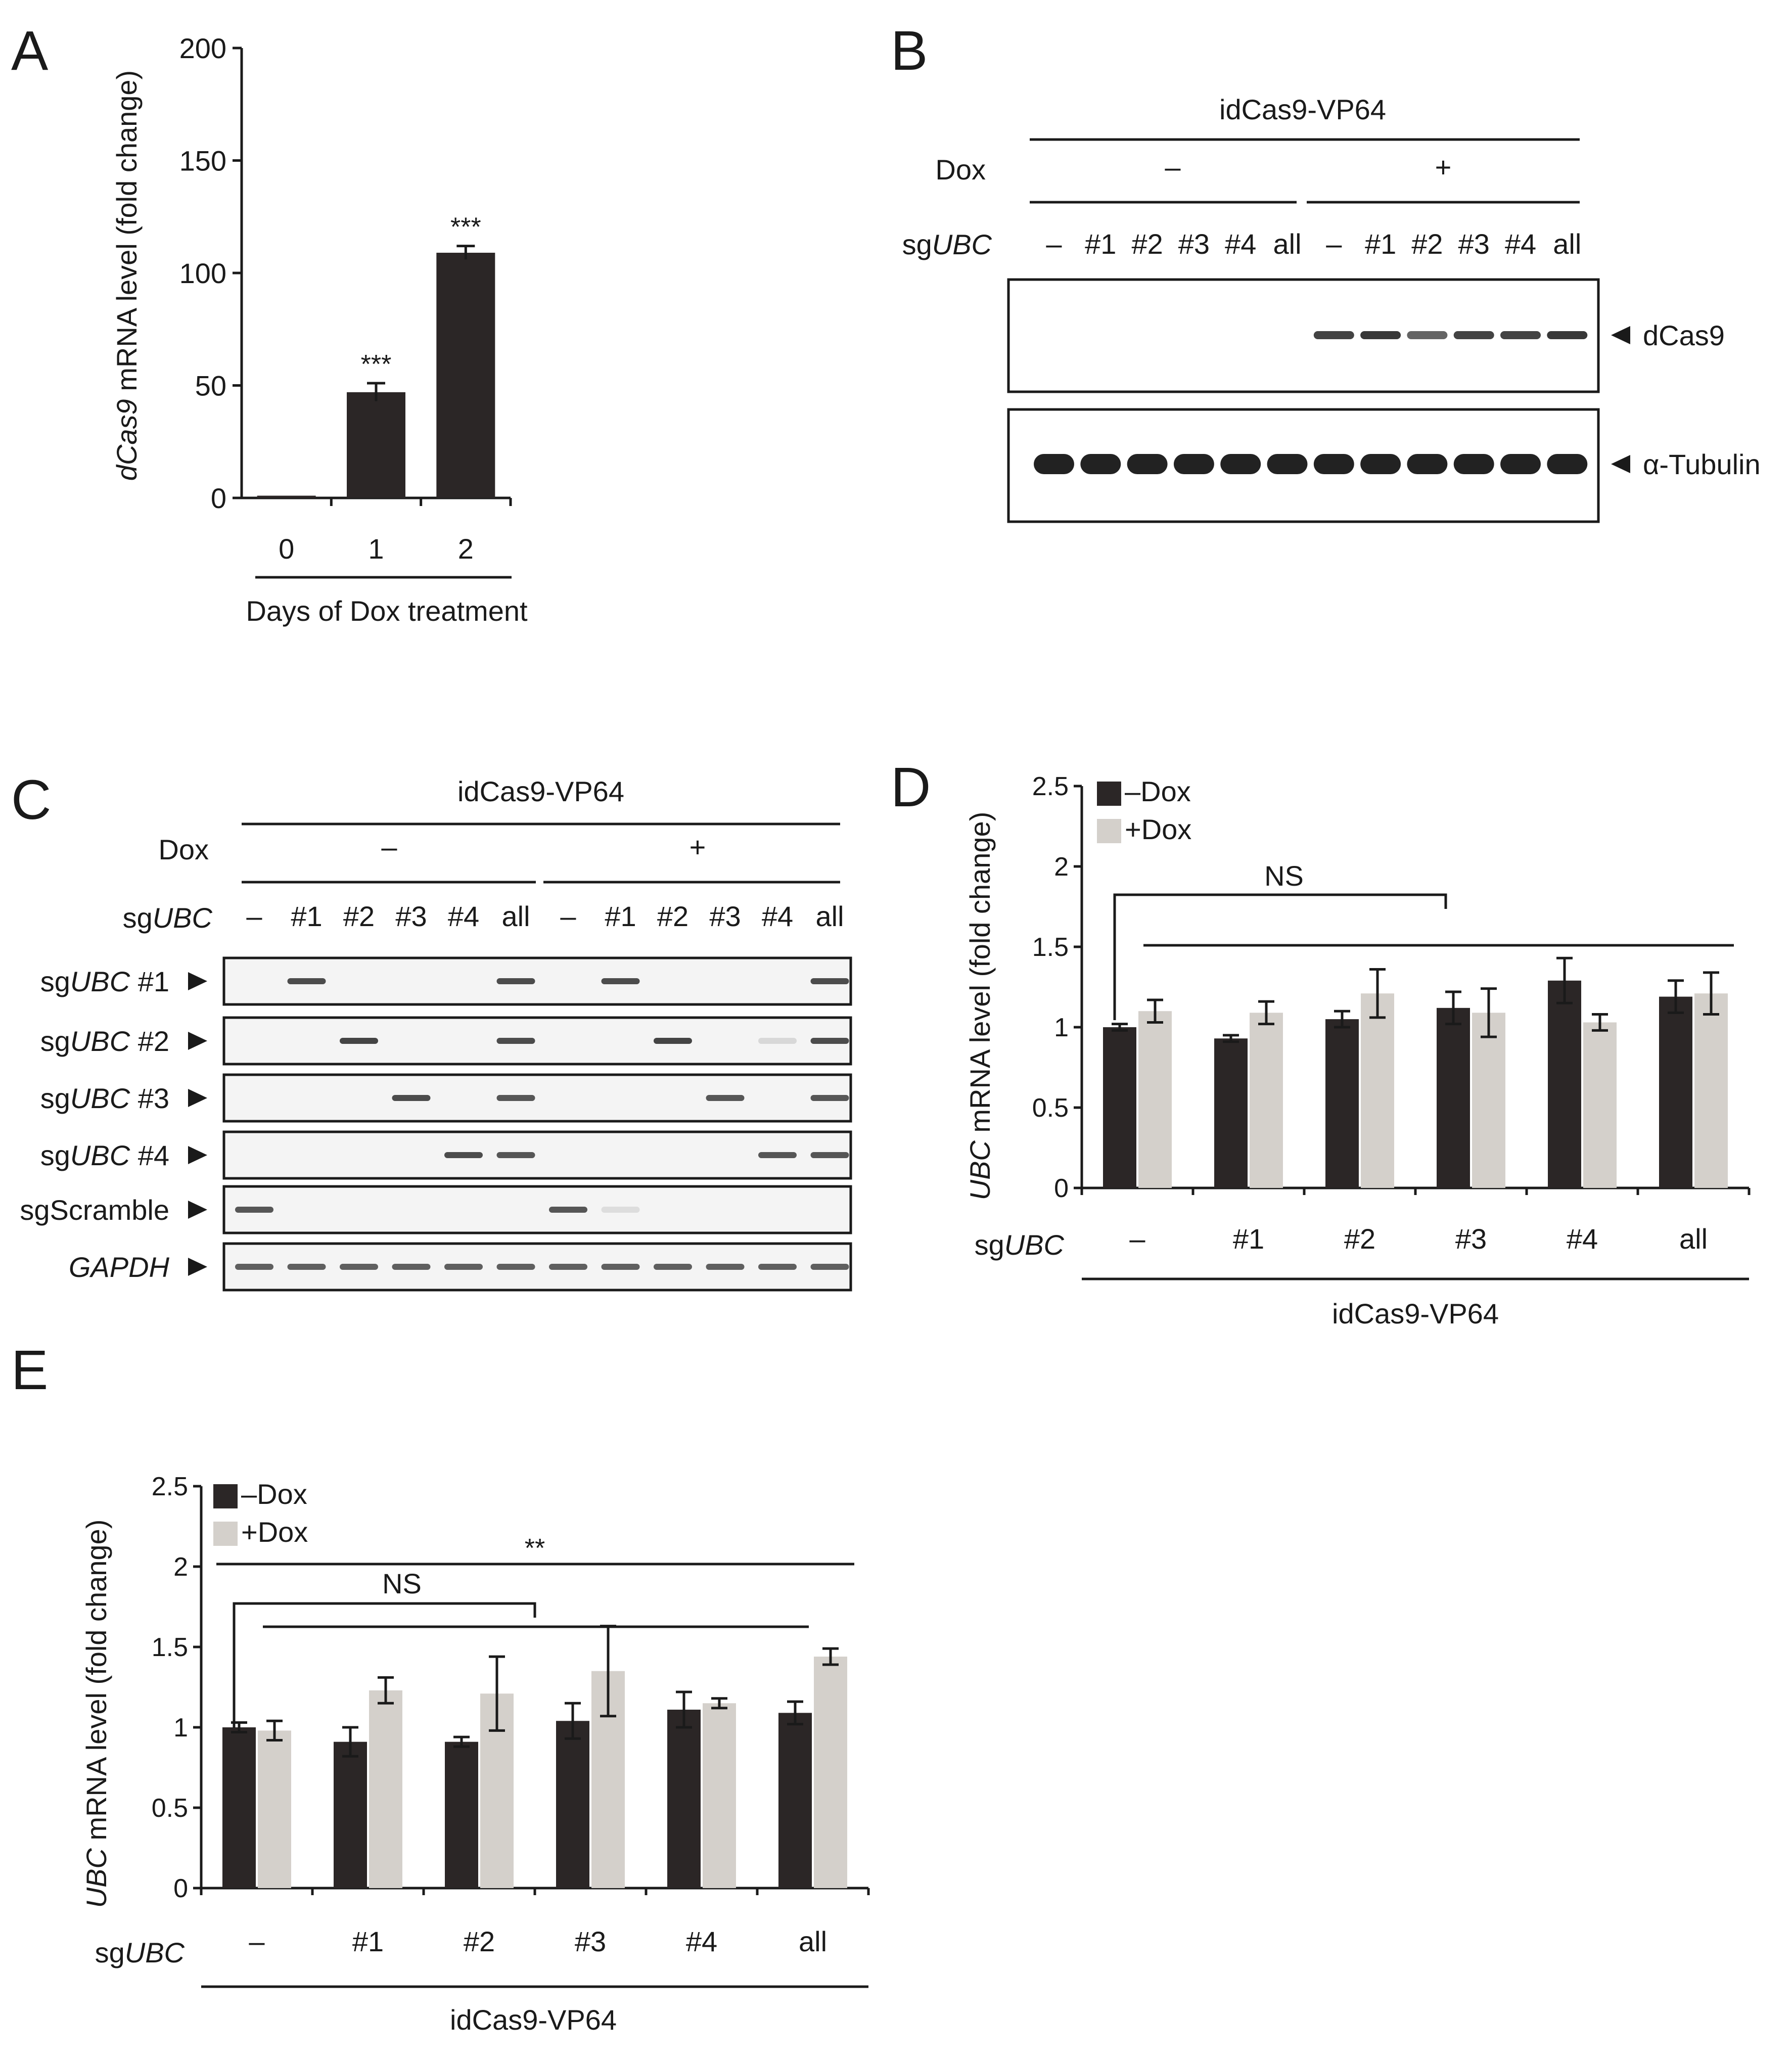 Image resolution: width=1792 pixels, height=2063 pixels. What do you see at coordinates (1314, 244) in the screenshot?
I see `panel-b-lane-labels: – #1 #2 #3 #4 all – #1 #2 #3 #4 all` at bounding box center [1314, 244].